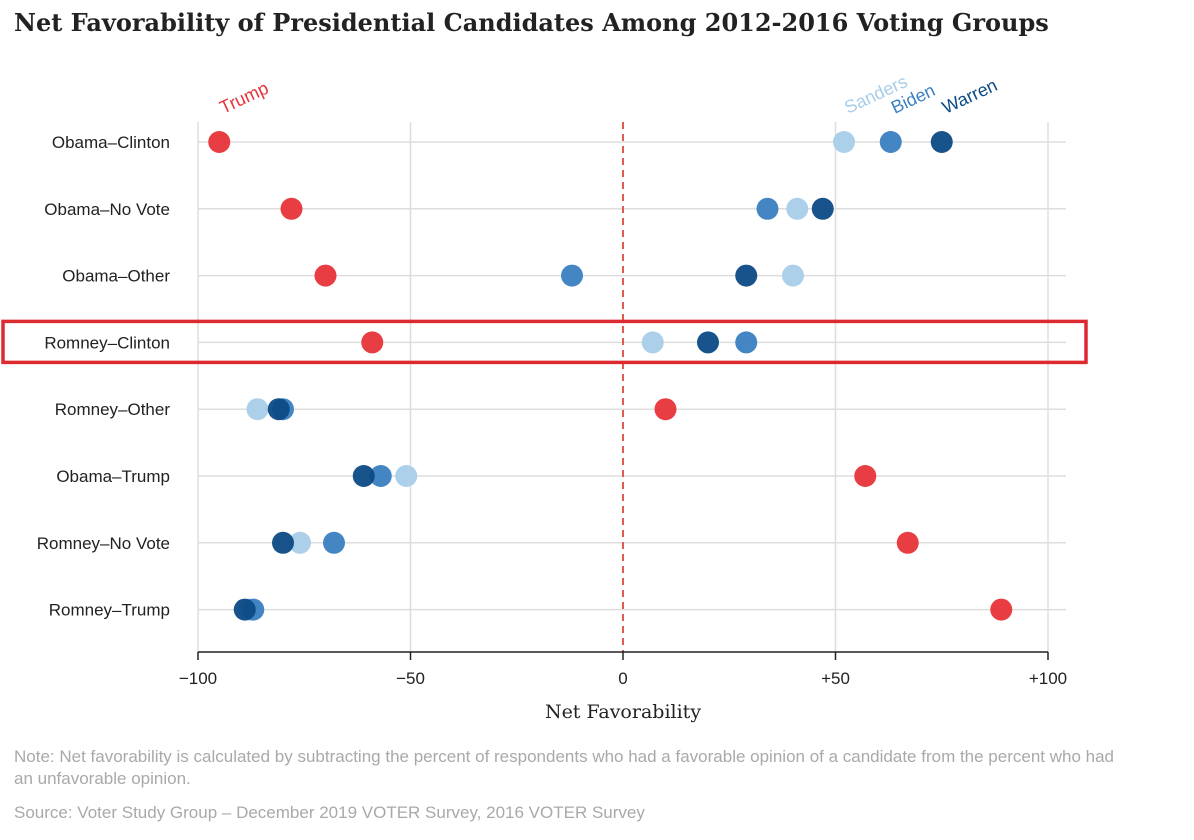  I want to click on row-label: Romney–Trump, so click(109, 610).